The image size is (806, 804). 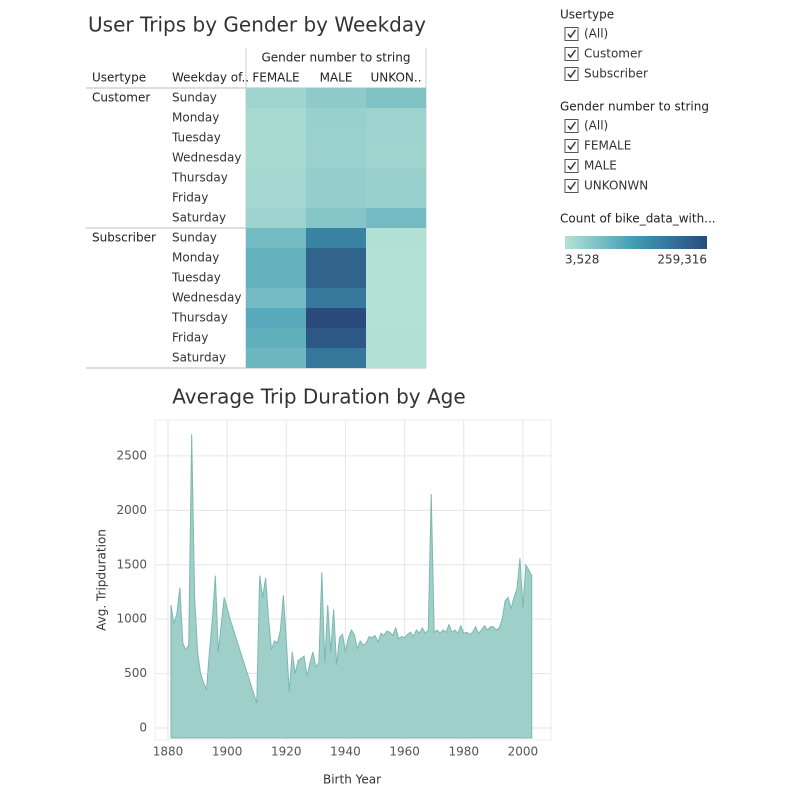 What do you see at coordinates (190, 338) in the screenshot?
I see `weekday-label: Friday` at bounding box center [190, 338].